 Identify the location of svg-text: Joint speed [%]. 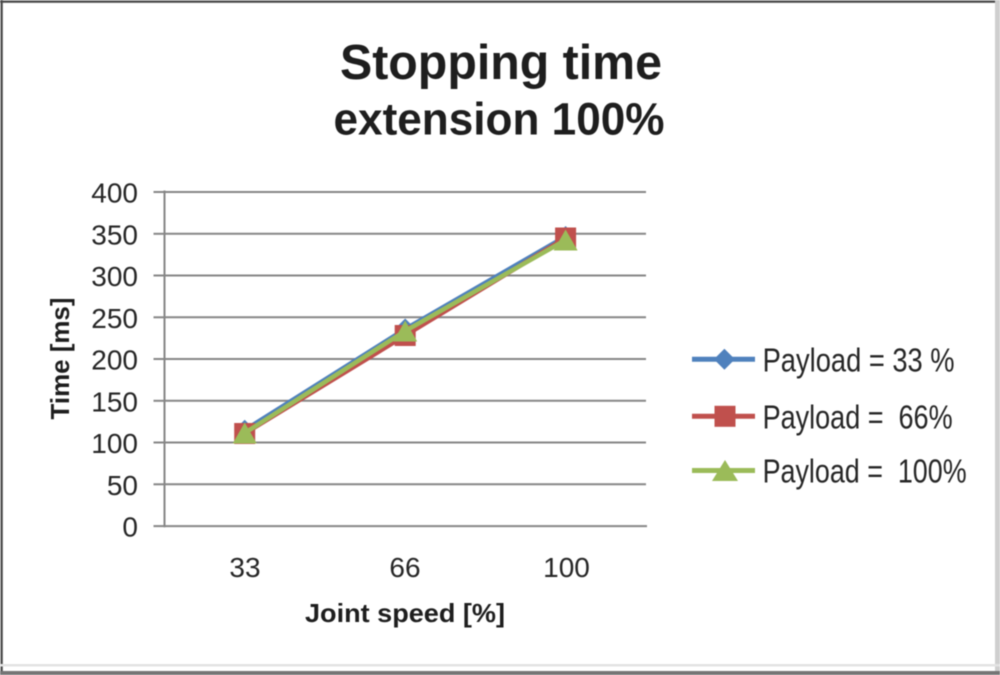
(405, 613).